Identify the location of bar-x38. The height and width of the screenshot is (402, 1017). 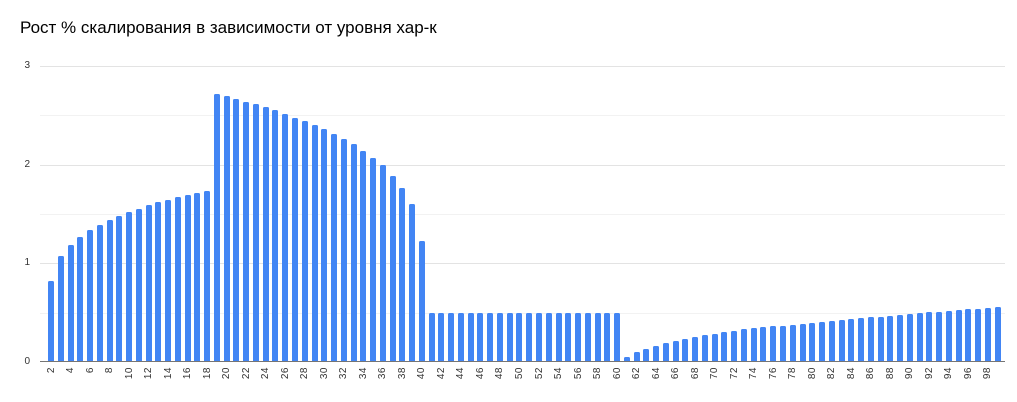
(402, 275).